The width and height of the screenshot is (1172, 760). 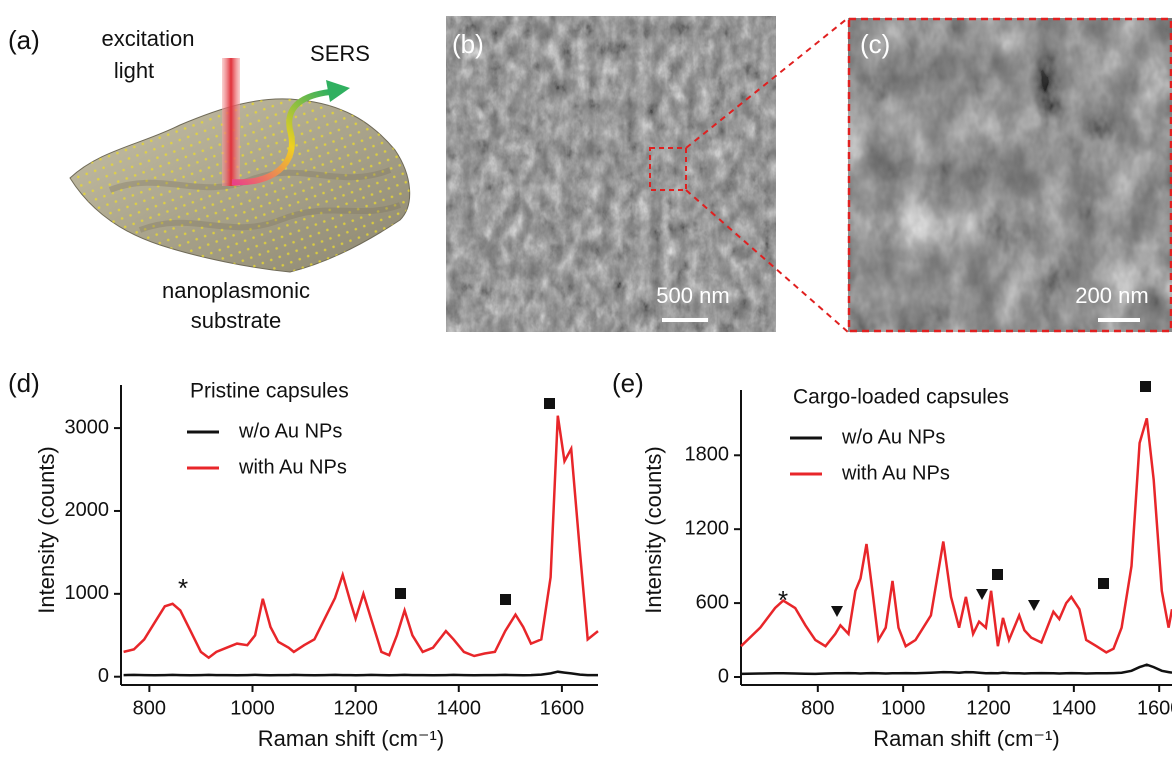 What do you see at coordinates (707, 528) in the screenshot?
I see `y-tick-label: 1200` at bounding box center [707, 528].